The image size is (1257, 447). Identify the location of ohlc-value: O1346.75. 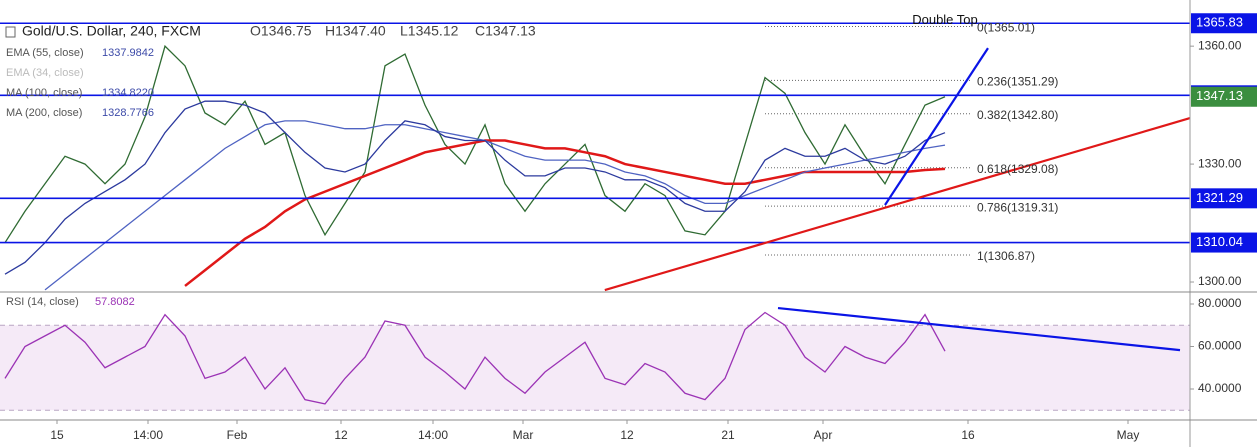
(281, 31).